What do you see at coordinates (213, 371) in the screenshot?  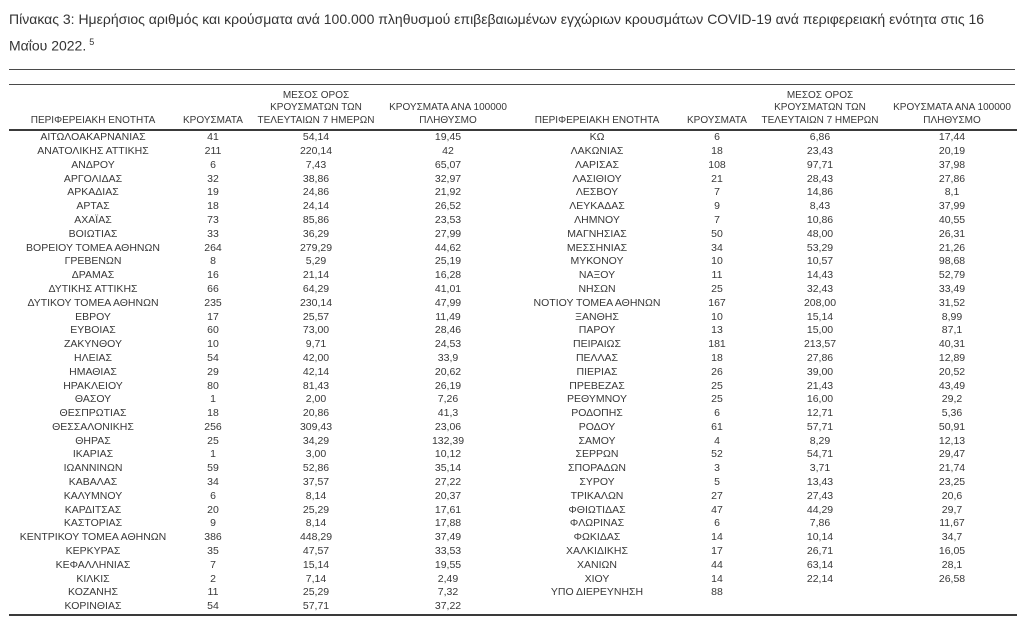 I see `cases-count-left: 29` at bounding box center [213, 371].